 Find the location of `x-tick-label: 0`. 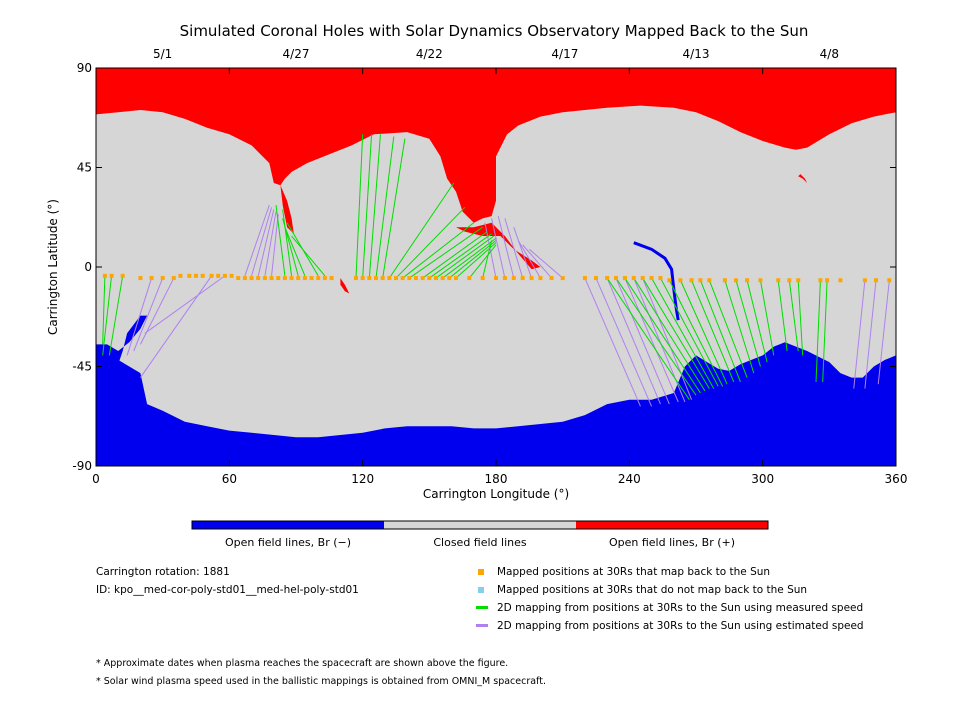

x-tick-label: 0 is located at coordinates (96, 479).